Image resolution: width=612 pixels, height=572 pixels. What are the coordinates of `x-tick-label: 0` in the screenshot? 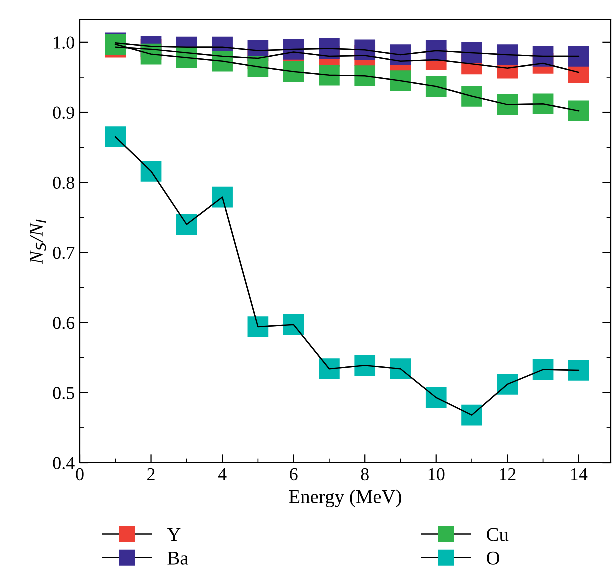 It's located at (80, 474).